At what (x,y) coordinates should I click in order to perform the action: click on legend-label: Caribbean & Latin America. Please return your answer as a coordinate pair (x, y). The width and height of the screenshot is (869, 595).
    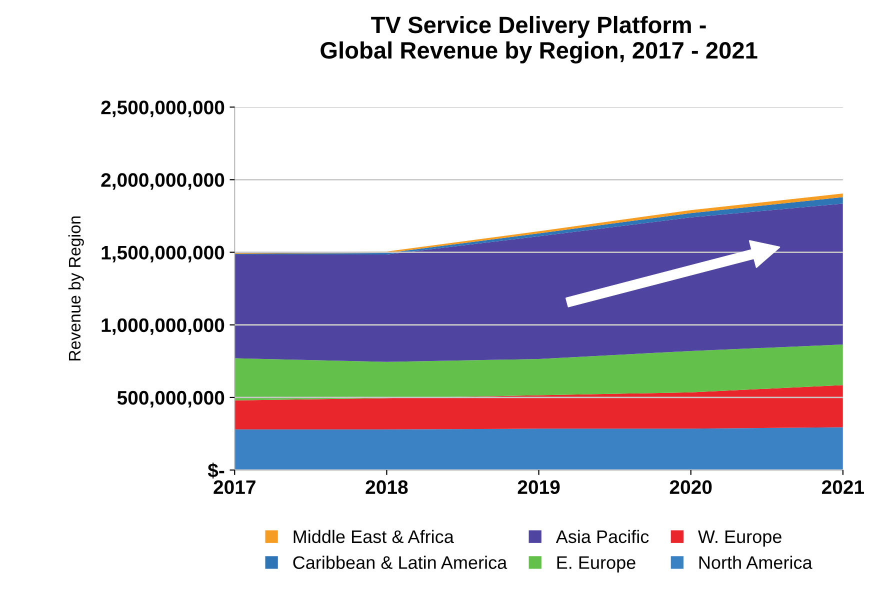
    Looking at the image, I should click on (400, 562).